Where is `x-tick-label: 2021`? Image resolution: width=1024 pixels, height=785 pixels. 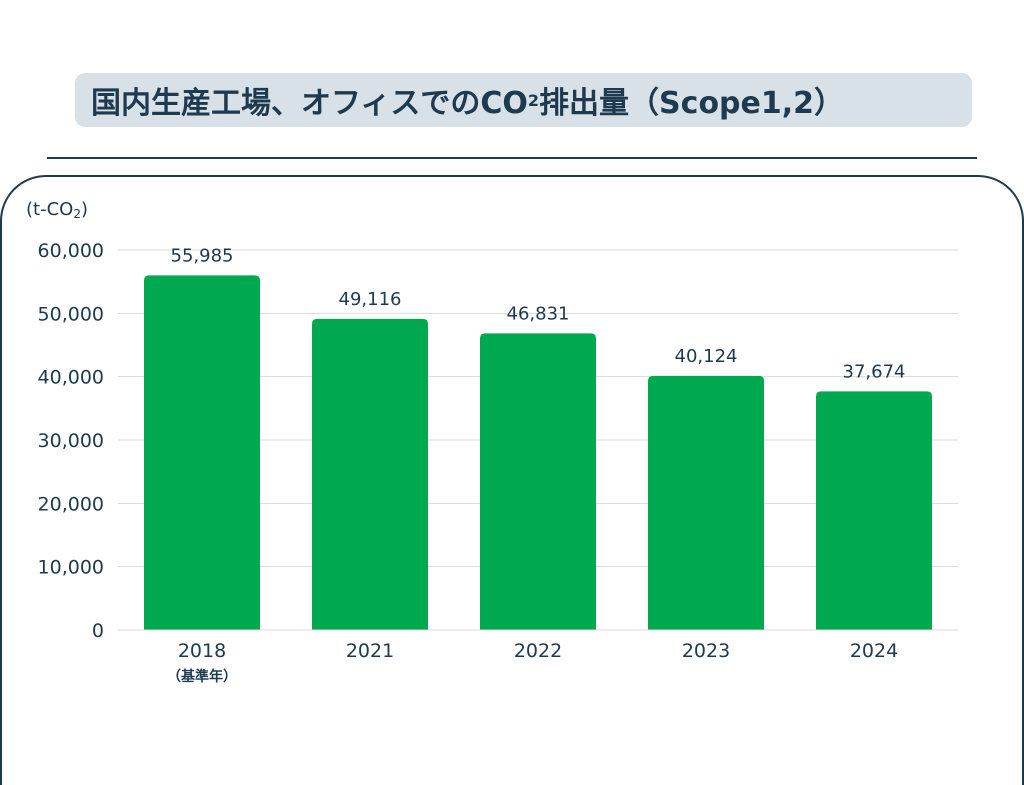
x-tick-label: 2021 is located at coordinates (370, 651).